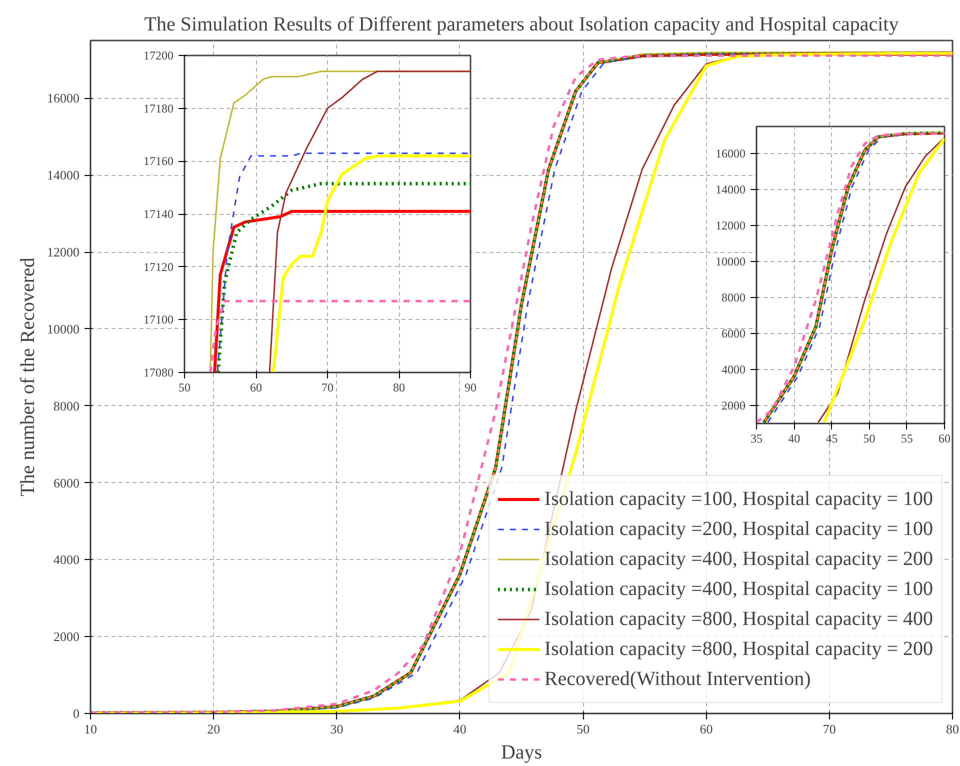  Describe the element at coordinates (337, 729) in the screenshot. I see `x-tick-label: 30` at that location.